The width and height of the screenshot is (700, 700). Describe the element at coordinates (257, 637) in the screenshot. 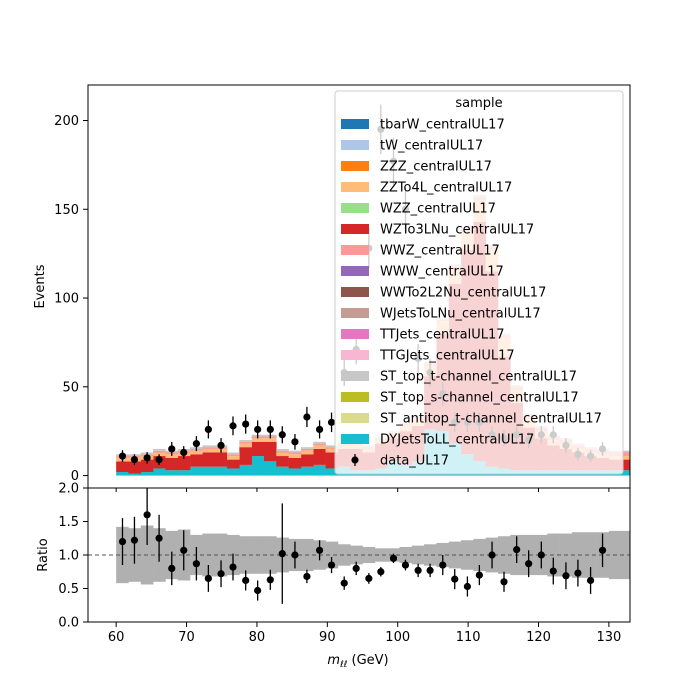

I see `x-tick-label: 80` at that location.